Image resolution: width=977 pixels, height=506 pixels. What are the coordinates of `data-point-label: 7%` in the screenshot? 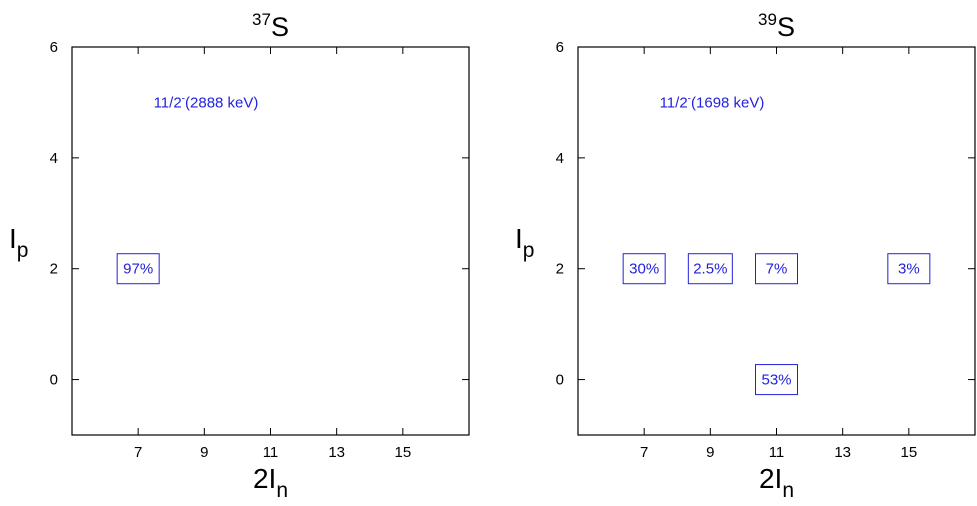 It's located at (777, 269).